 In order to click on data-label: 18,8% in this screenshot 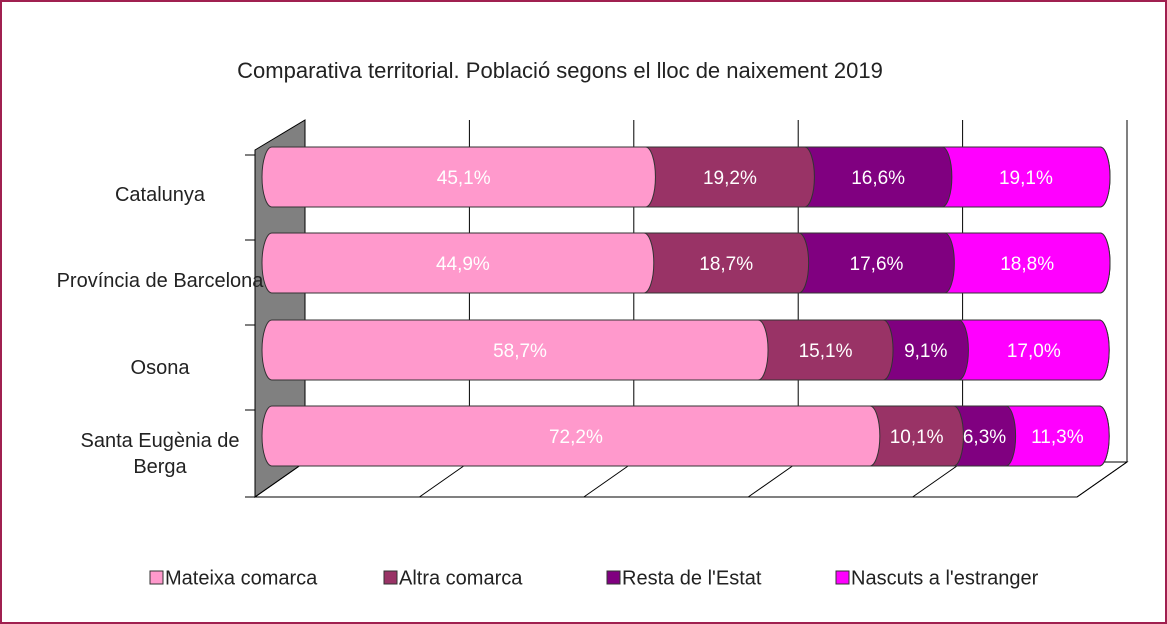, I will do `click(1027, 264)`.